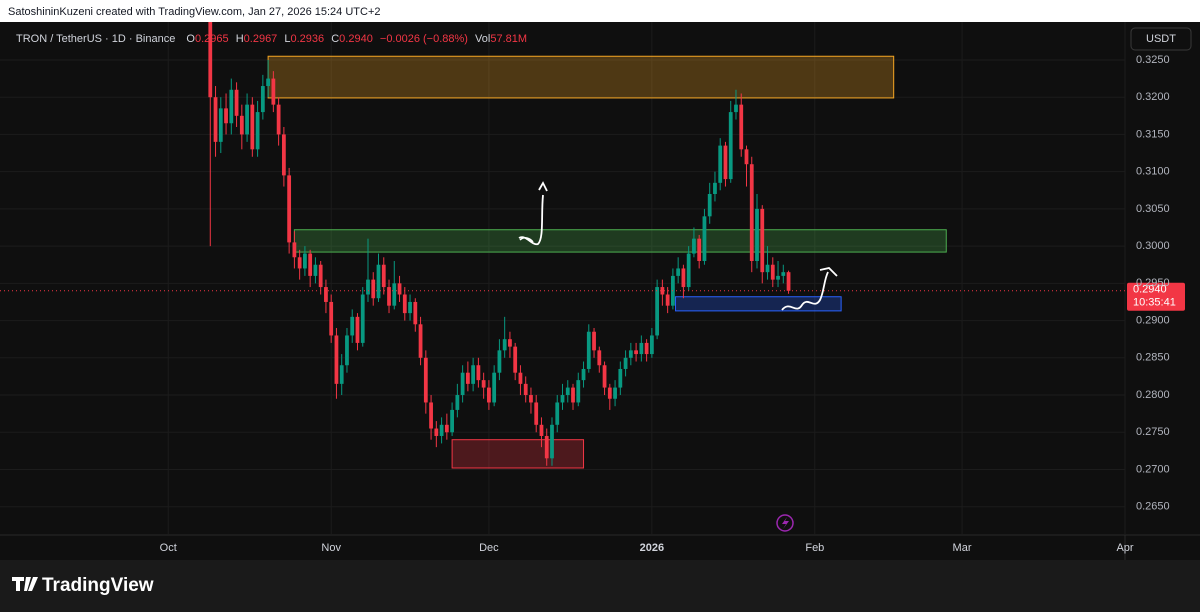 The width and height of the screenshot is (1200, 612). I want to click on y-tick-label: 0.3200, so click(1153, 97).